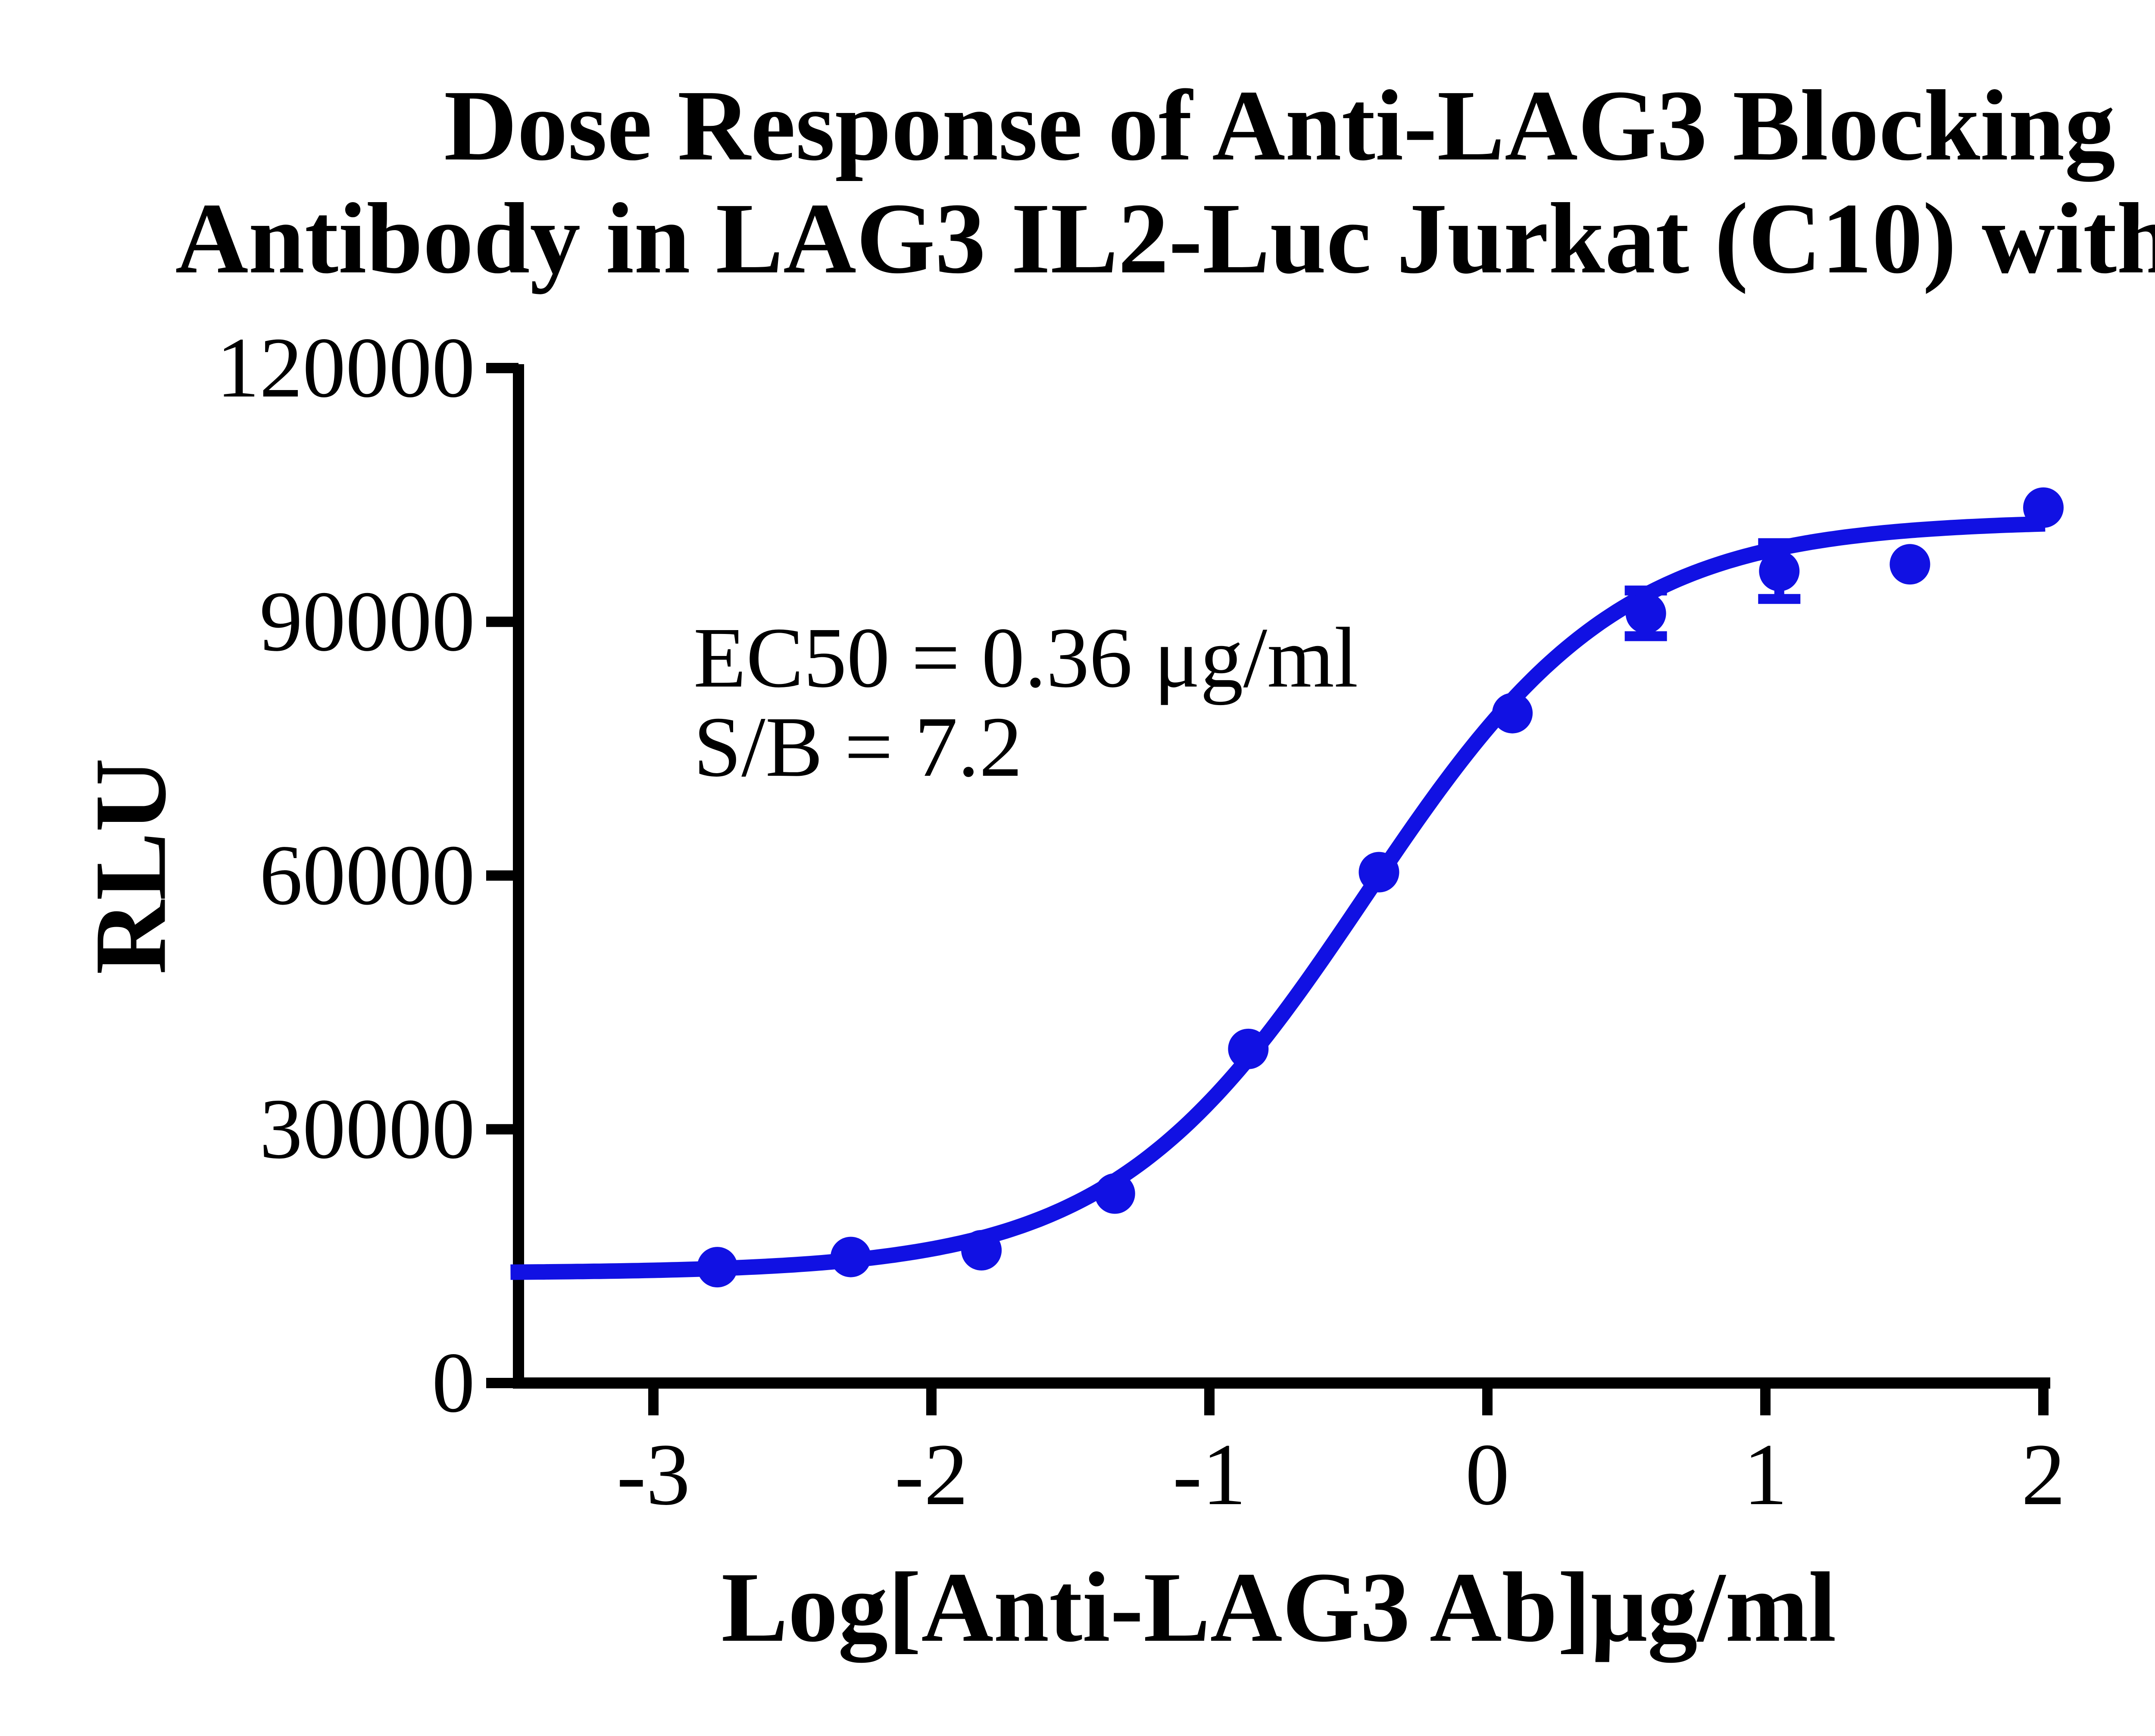 This screenshot has height=1736, width=2155. I want to click on y-tick-label: 60000, so click(367, 875).